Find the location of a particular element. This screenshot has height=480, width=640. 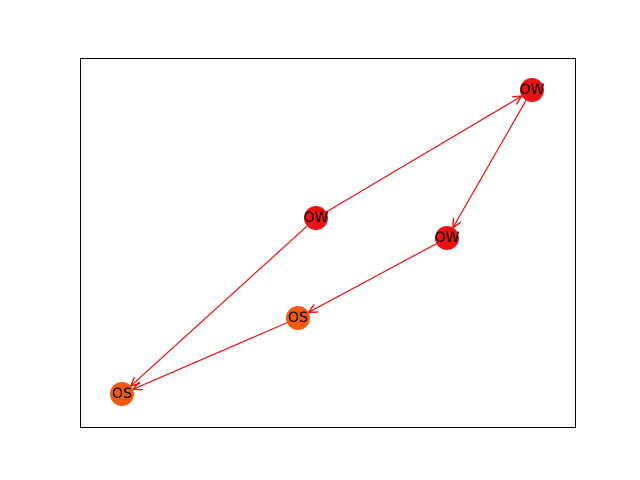

graph-node-n2: OW is located at coordinates (316, 218).